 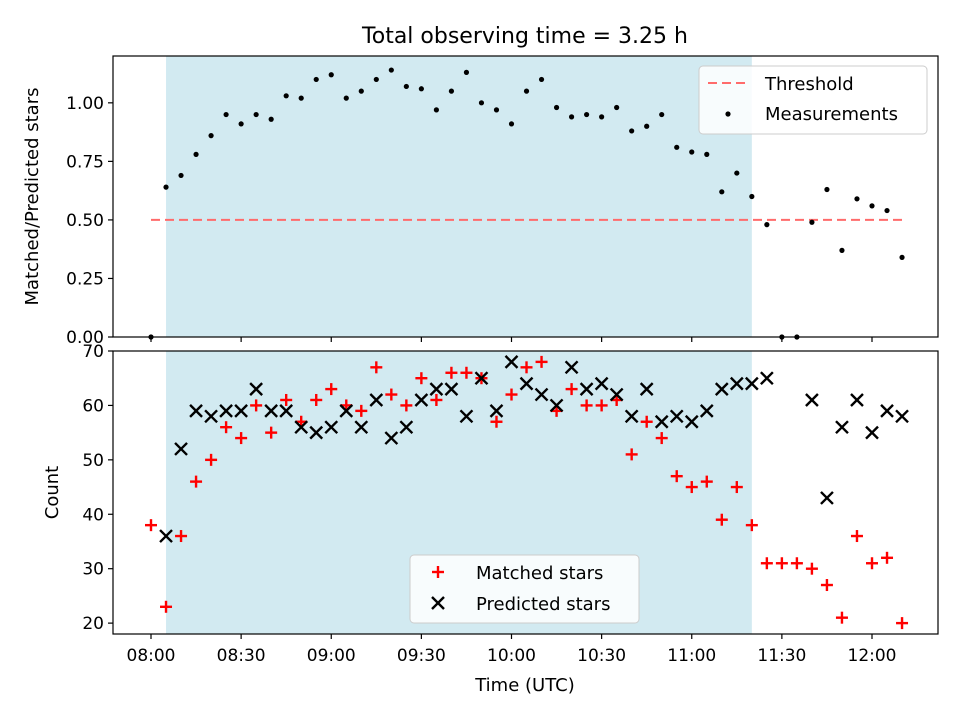 I want to click on legend-measurements-swatch, so click(x=728, y=114).